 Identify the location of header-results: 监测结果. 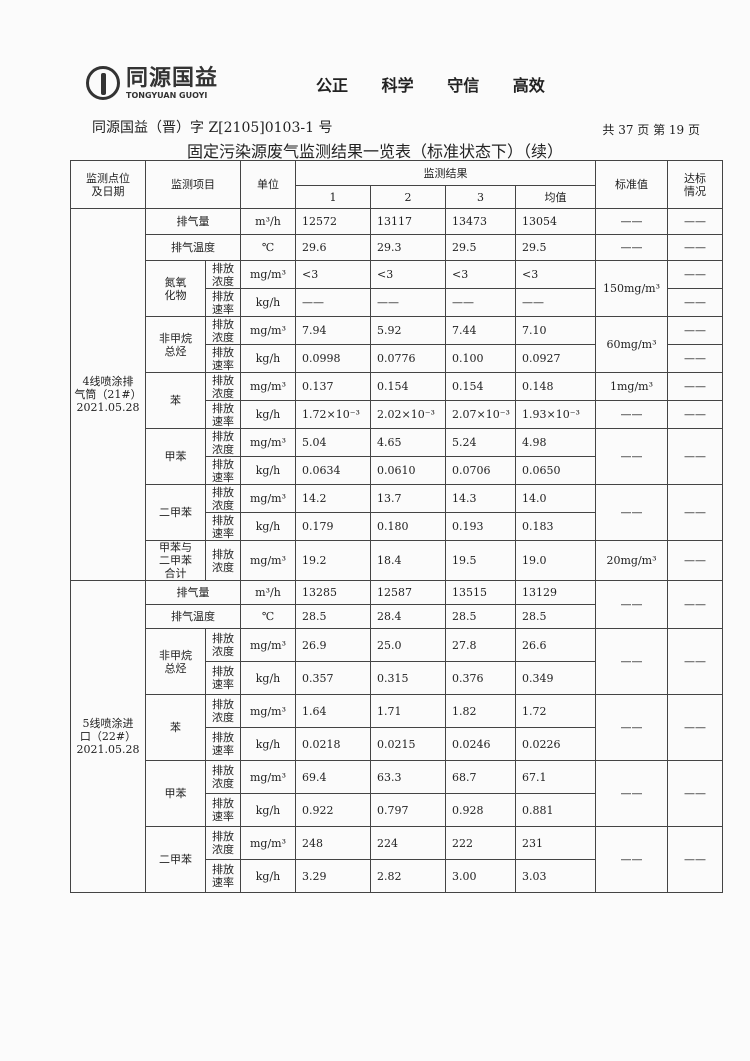
(445, 173).